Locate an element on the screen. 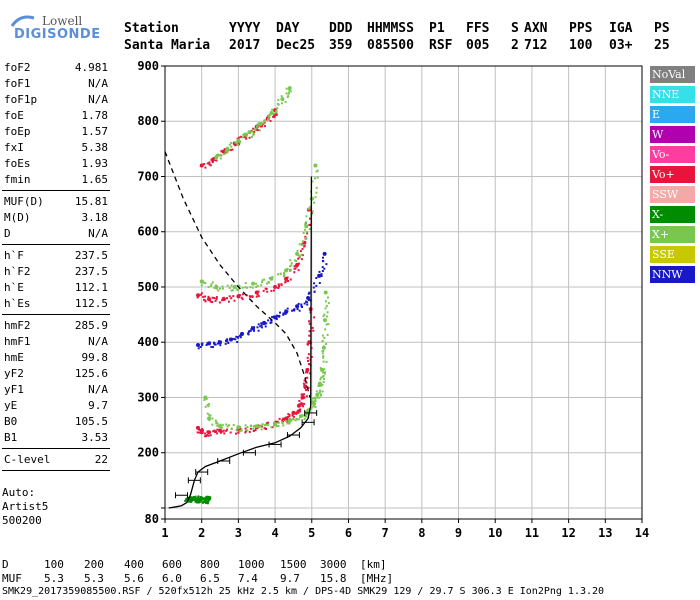 Image resolution: width=700 pixels, height=600 pixels. param-row: foF2 4.981 is located at coordinates (56, 68).